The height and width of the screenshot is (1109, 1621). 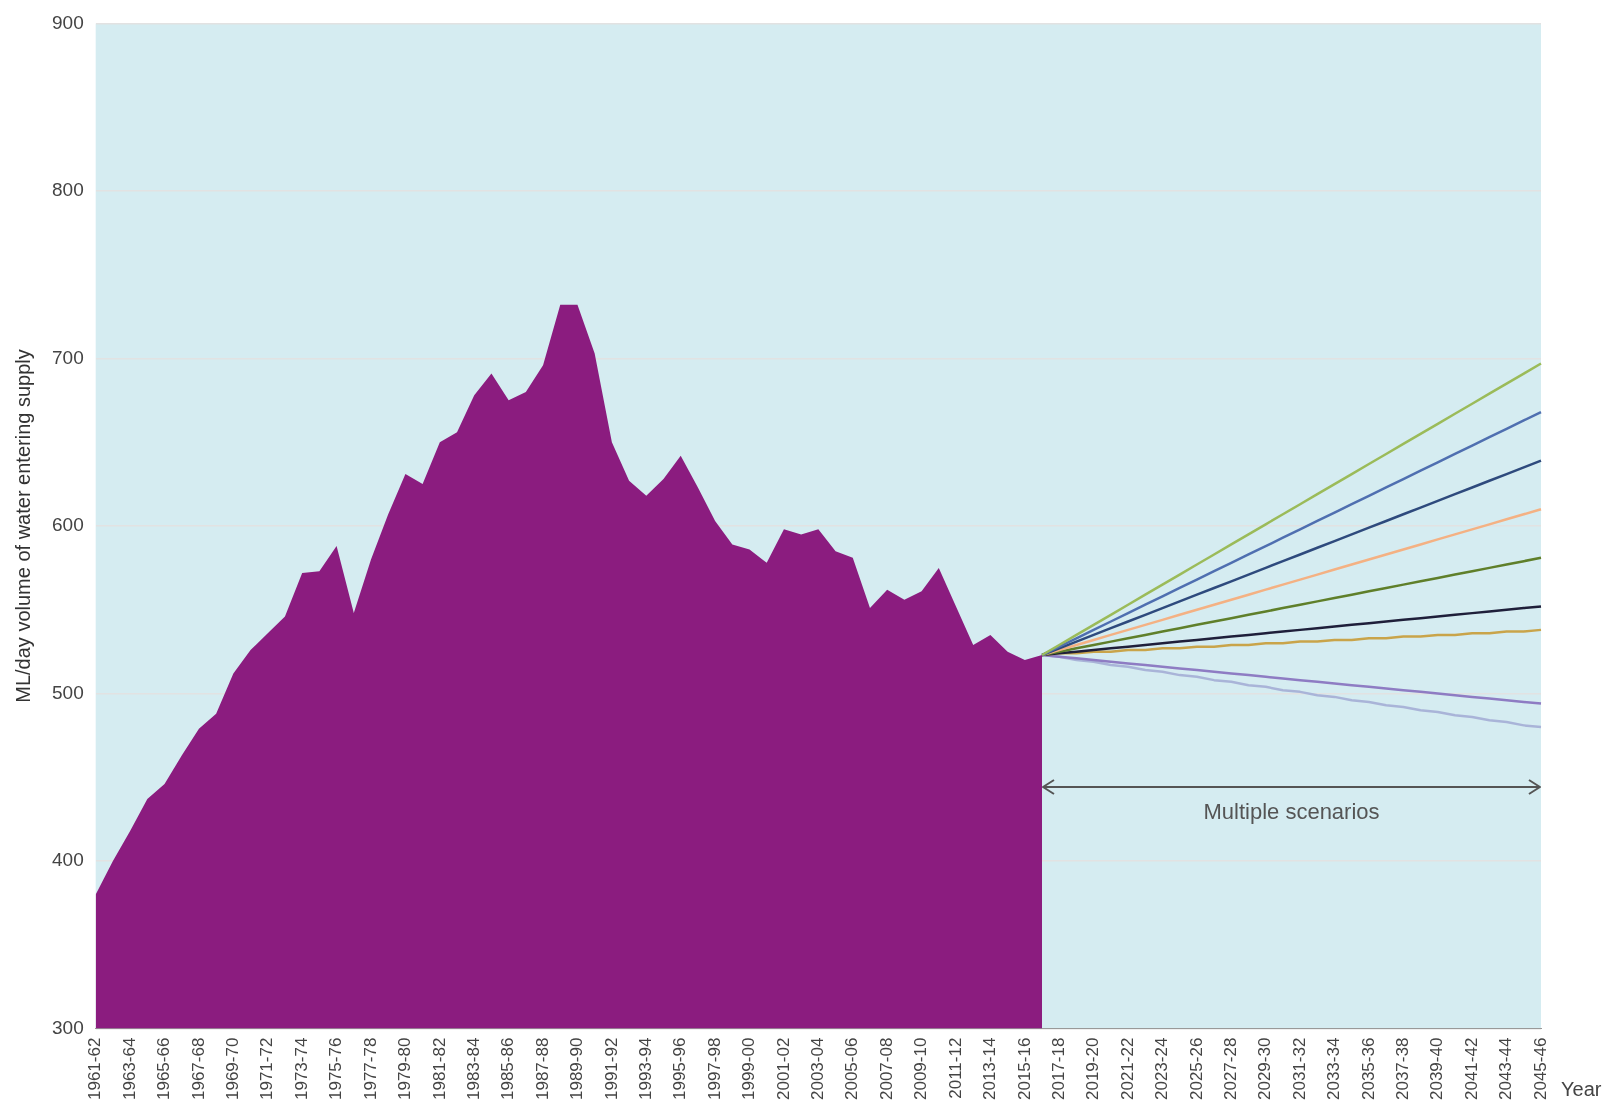 I want to click on y-tick-label: 600, so click(x=68, y=525).